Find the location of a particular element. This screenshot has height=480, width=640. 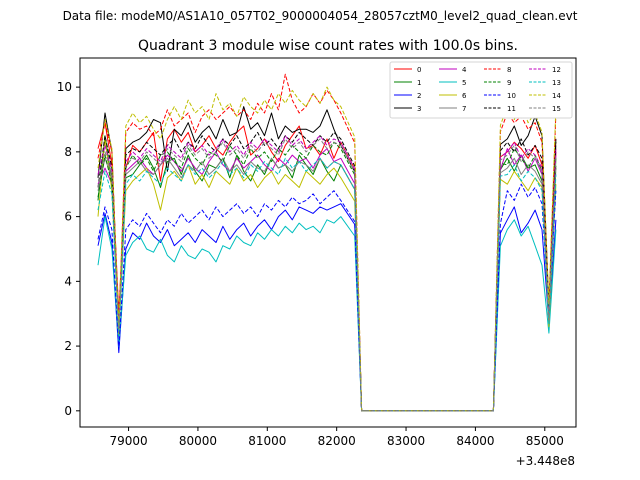

legend-label-11: 11 is located at coordinates (511, 109).